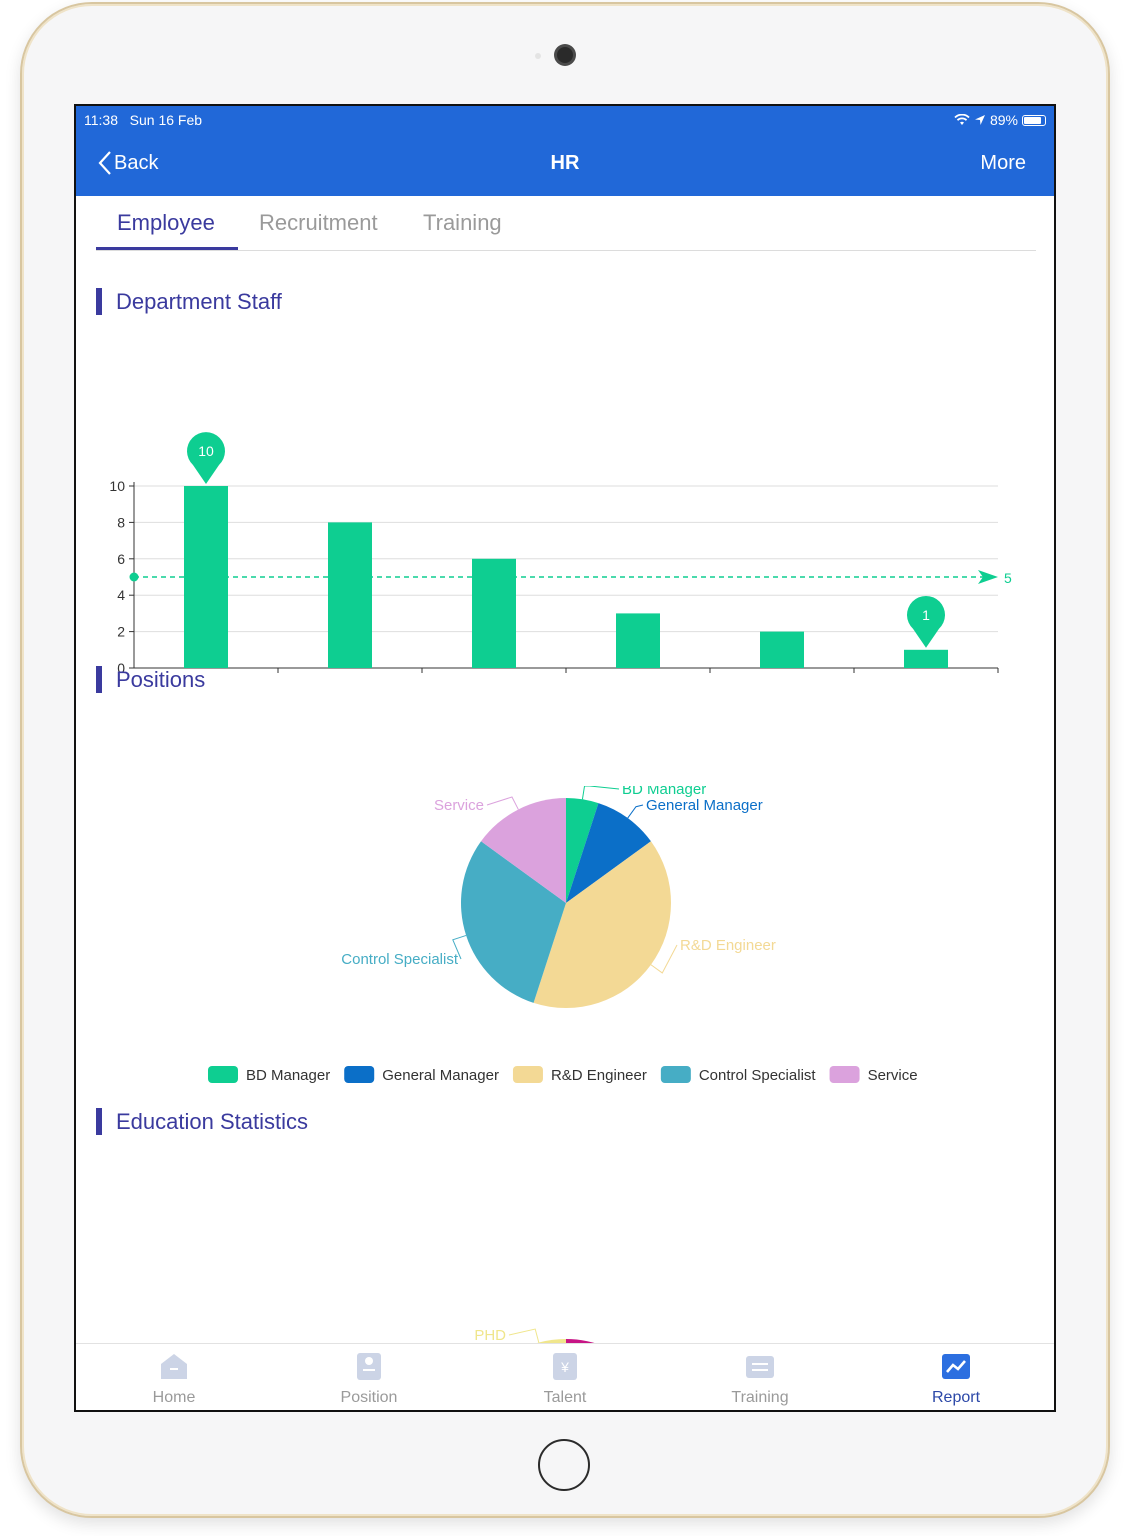 The height and width of the screenshot is (1536, 1130). I want to click on pie-slice-general-manager, so click(608, 853).